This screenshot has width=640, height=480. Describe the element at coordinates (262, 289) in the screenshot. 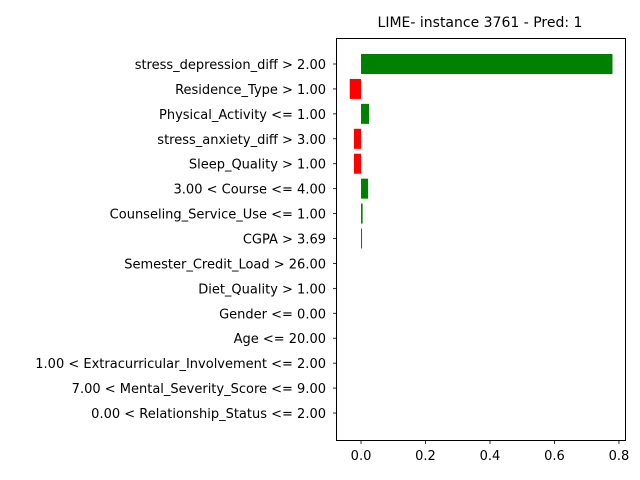

I see `y-tick-label-9: Diet_Quality > 1.00` at that location.